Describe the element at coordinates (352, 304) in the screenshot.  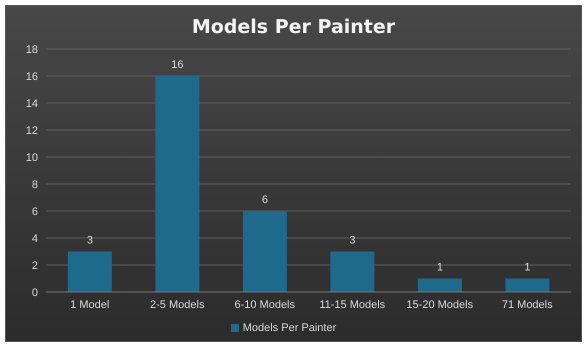
I see `x-tick-label: 11-15 Models` at that location.